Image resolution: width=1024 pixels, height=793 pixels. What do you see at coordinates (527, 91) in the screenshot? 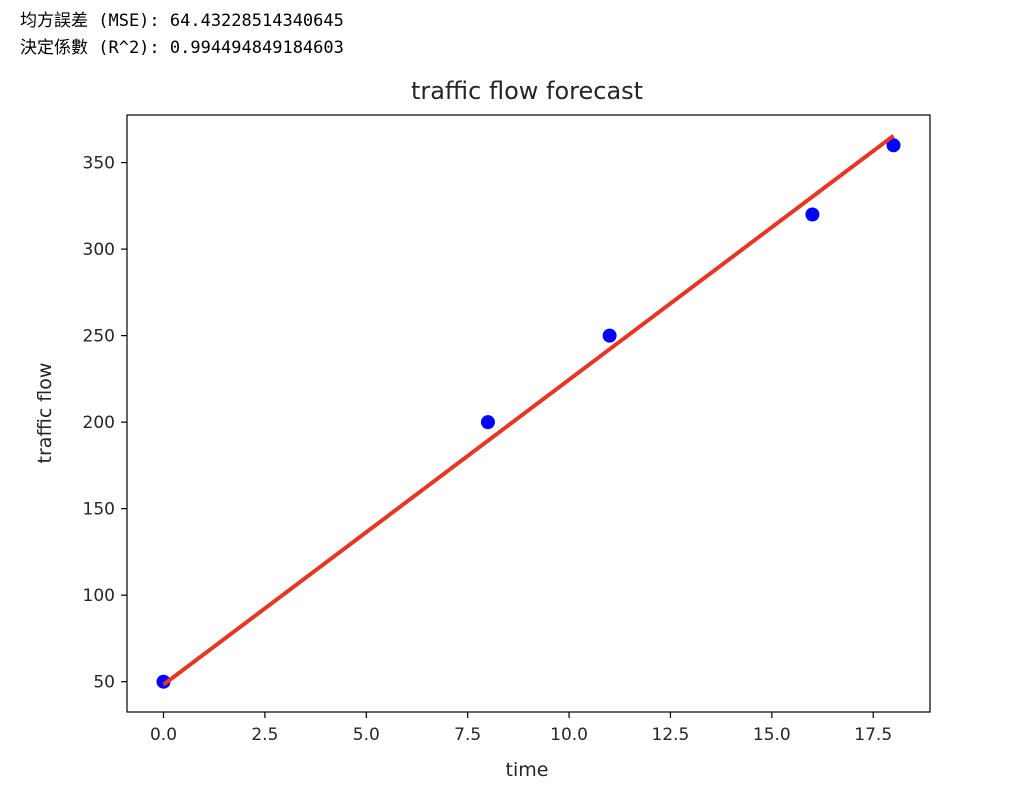
I see `chart-title: traffic flow forecast` at bounding box center [527, 91].